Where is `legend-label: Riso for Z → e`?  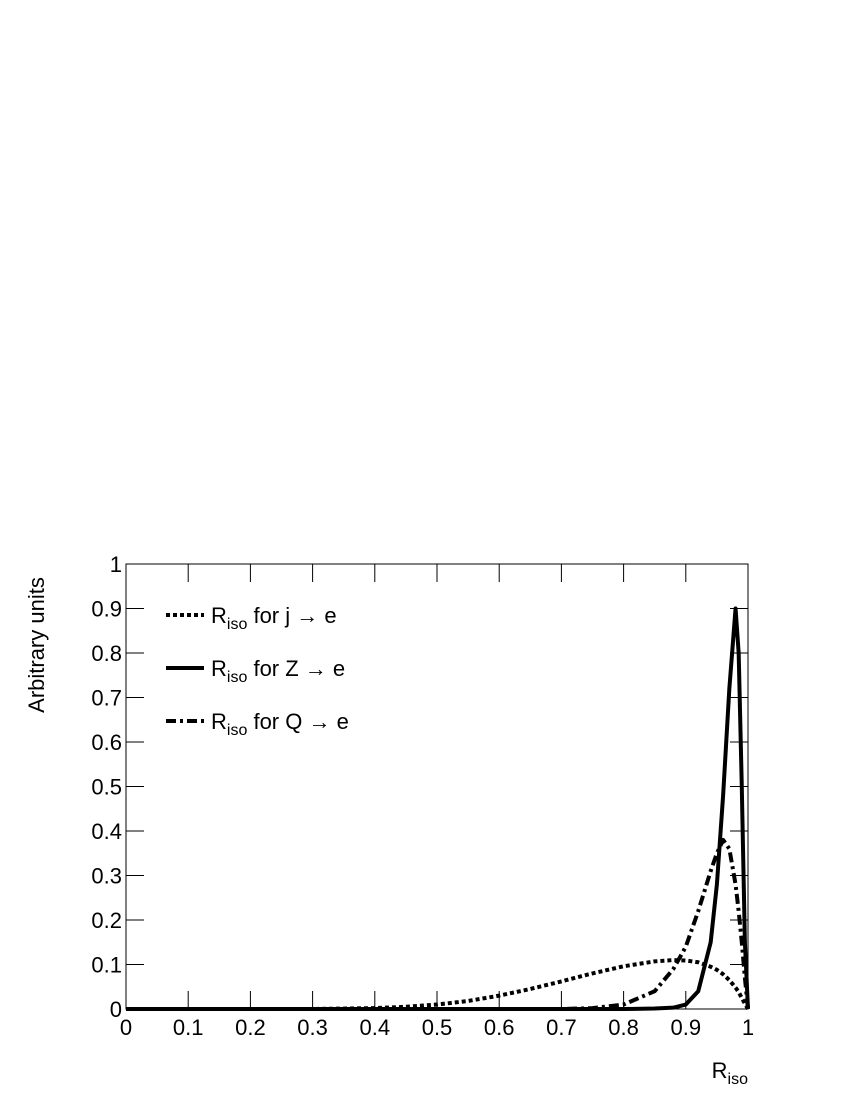 legend-label: Riso for Z → e is located at coordinates (278, 671).